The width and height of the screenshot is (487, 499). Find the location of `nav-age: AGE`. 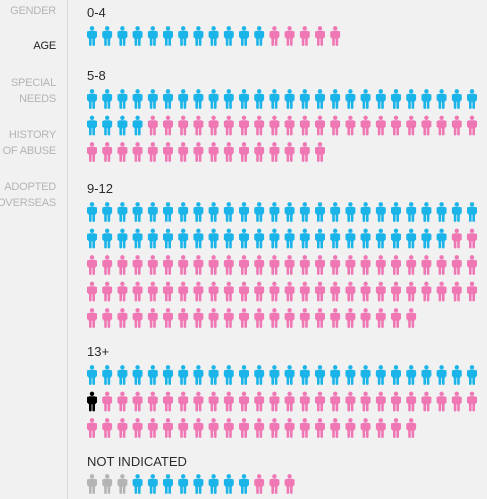

nav-age: AGE is located at coordinates (44, 46).